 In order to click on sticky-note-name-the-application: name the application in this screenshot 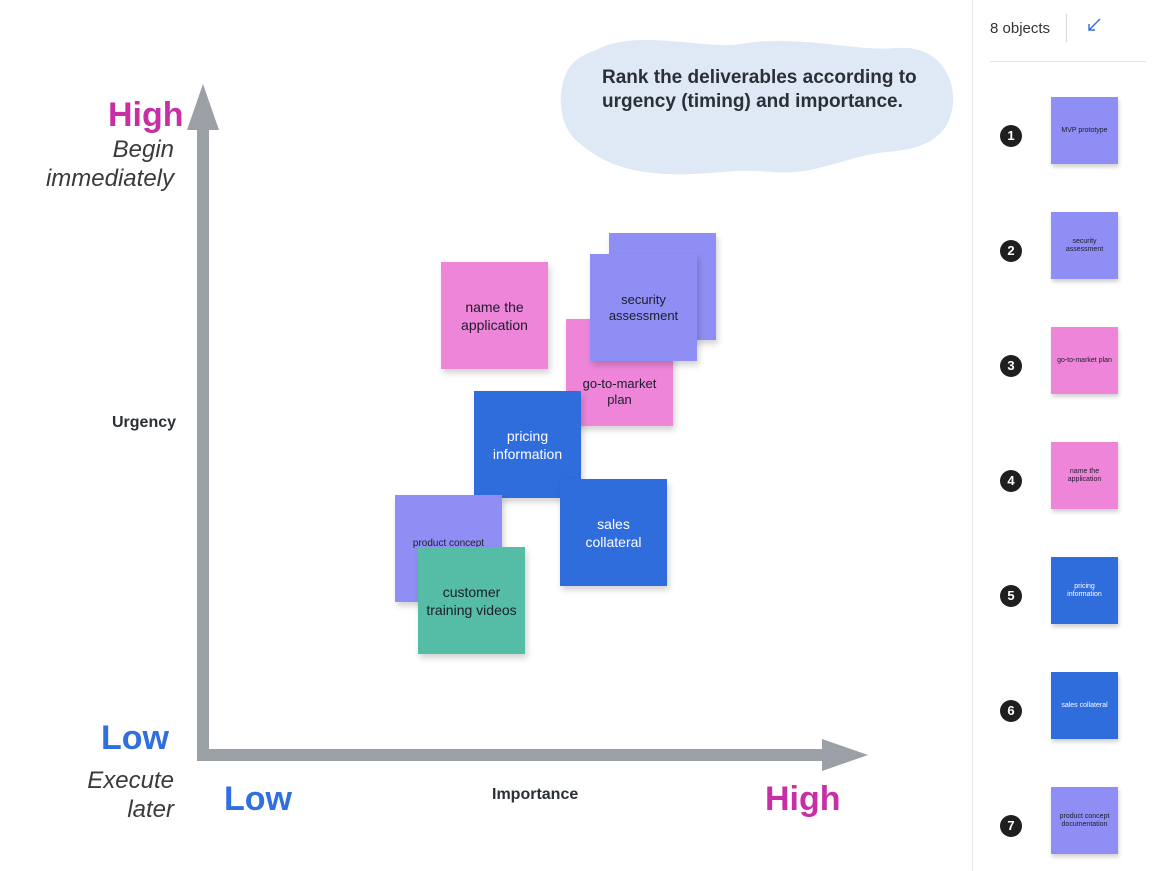, I will do `click(494, 315)`.